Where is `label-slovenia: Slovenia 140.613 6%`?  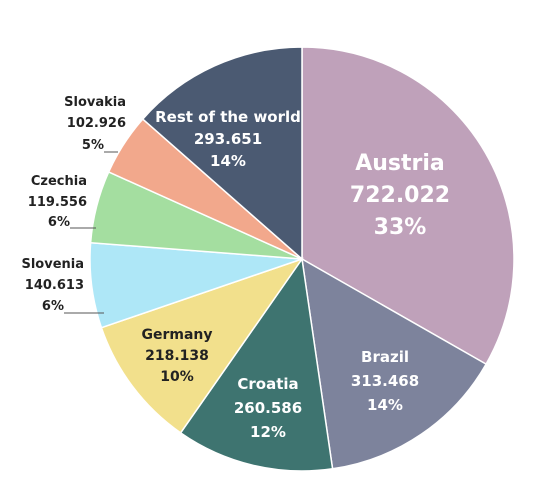
label-slovenia: Slovenia 140.613 6% is located at coordinates (52, 285).